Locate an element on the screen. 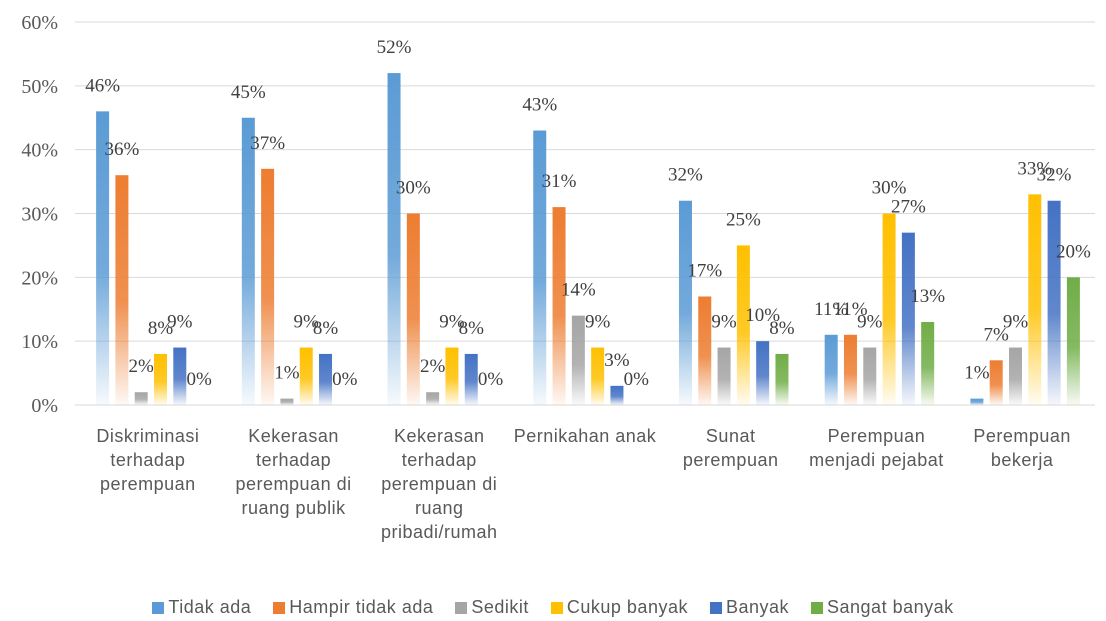  legend-item: Banyak is located at coordinates (749, 607).